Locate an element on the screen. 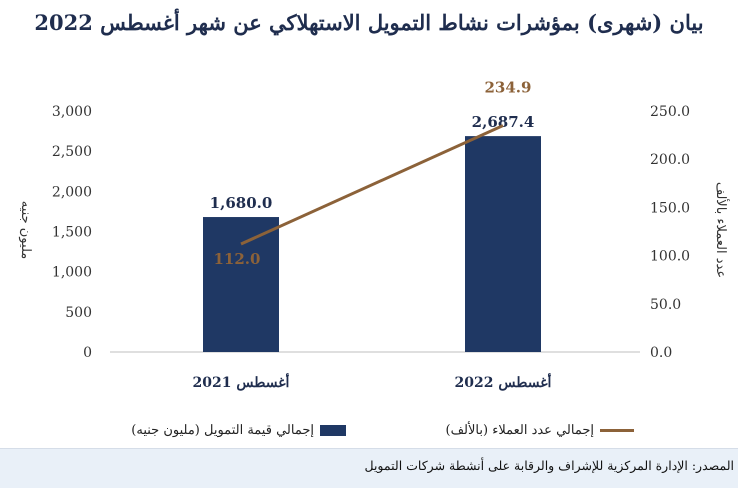 The width and height of the screenshot is (738, 488). legend-label-financing: إجمالي قيمة التمويل (مليون جنيه) is located at coordinates (222, 430).